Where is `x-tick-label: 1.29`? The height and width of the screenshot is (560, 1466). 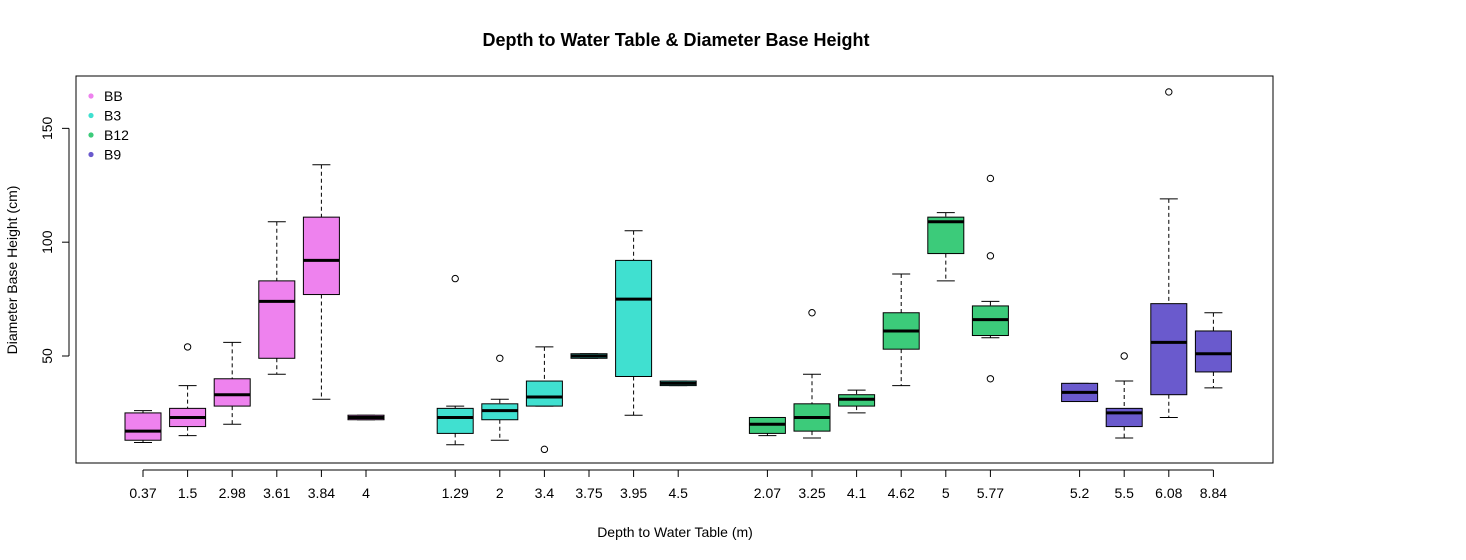 x-tick-label: 1.29 is located at coordinates (455, 493).